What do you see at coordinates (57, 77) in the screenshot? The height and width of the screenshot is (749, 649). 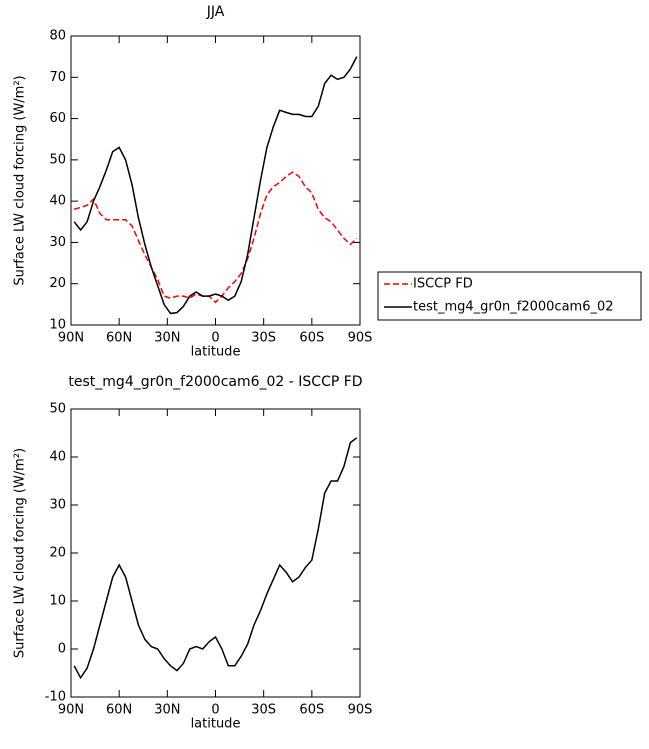 I see `y-tick-label: 70` at bounding box center [57, 77].